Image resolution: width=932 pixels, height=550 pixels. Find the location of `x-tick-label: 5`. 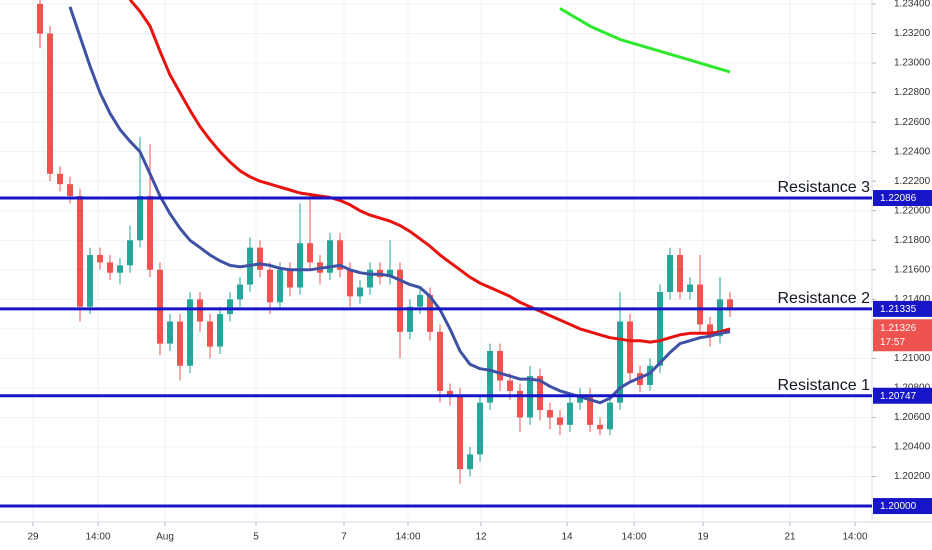

x-tick-label: 5 is located at coordinates (256, 537).